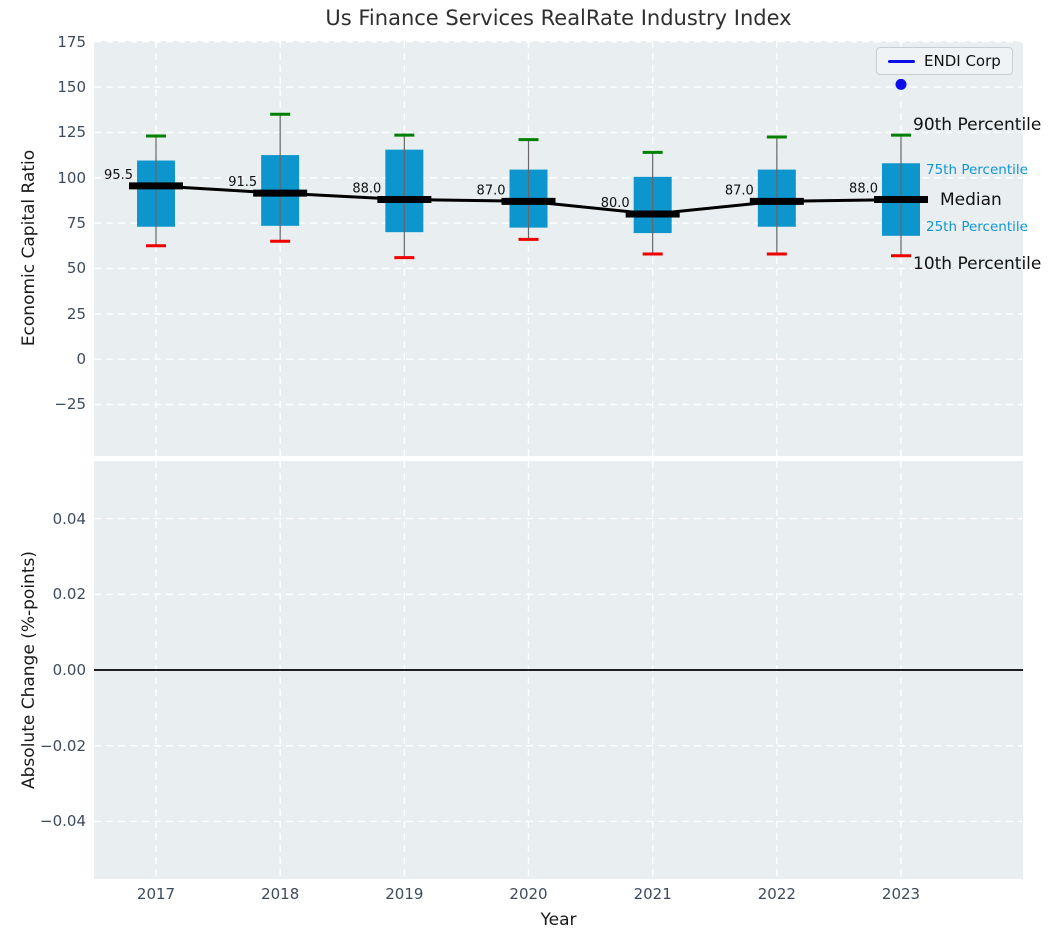 Image resolution: width=1049 pixels, height=942 pixels. I want to click on median-value-label: 91.5, so click(242, 182).